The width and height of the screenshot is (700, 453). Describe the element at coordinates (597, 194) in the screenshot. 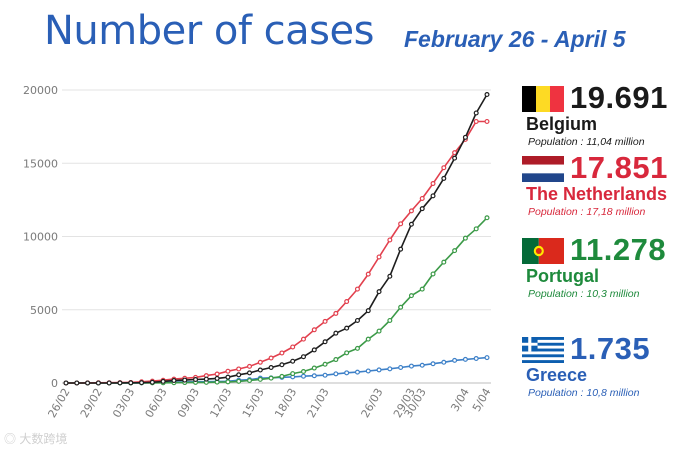

I see `netherlands-label: The Netherlands` at that location.